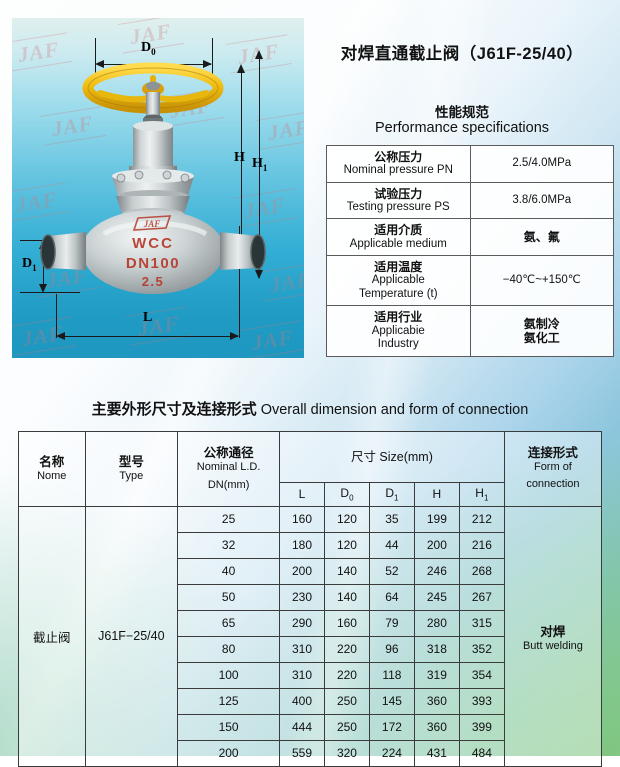 The width and height of the screenshot is (620, 767). I want to click on dimension-line-h, so click(241, 160).